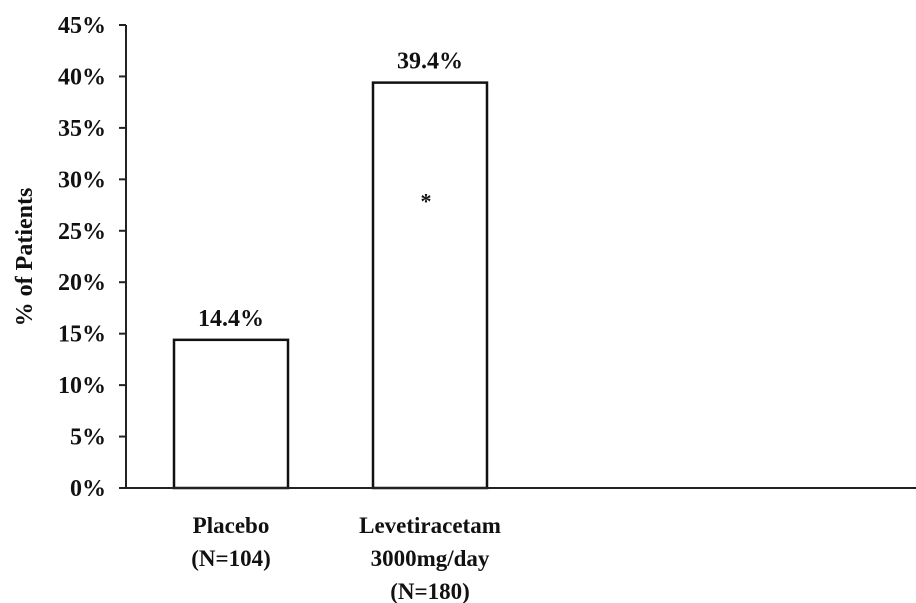  What do you see at coordinates (88, 438) in the screenshot?
I see `y-tick-label: 5%` at bounding box center [88, 438].